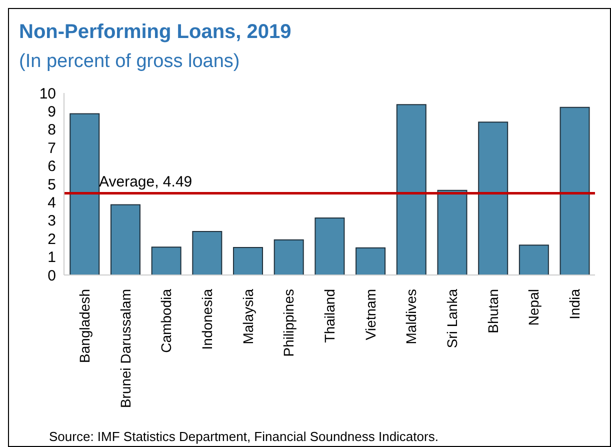 This screenshot has height=447, width=611. What do you see at coordinates (492, 311) in the screenshot?
I see `x-tick-label: Bhutan` at bounding box center [492, 311].